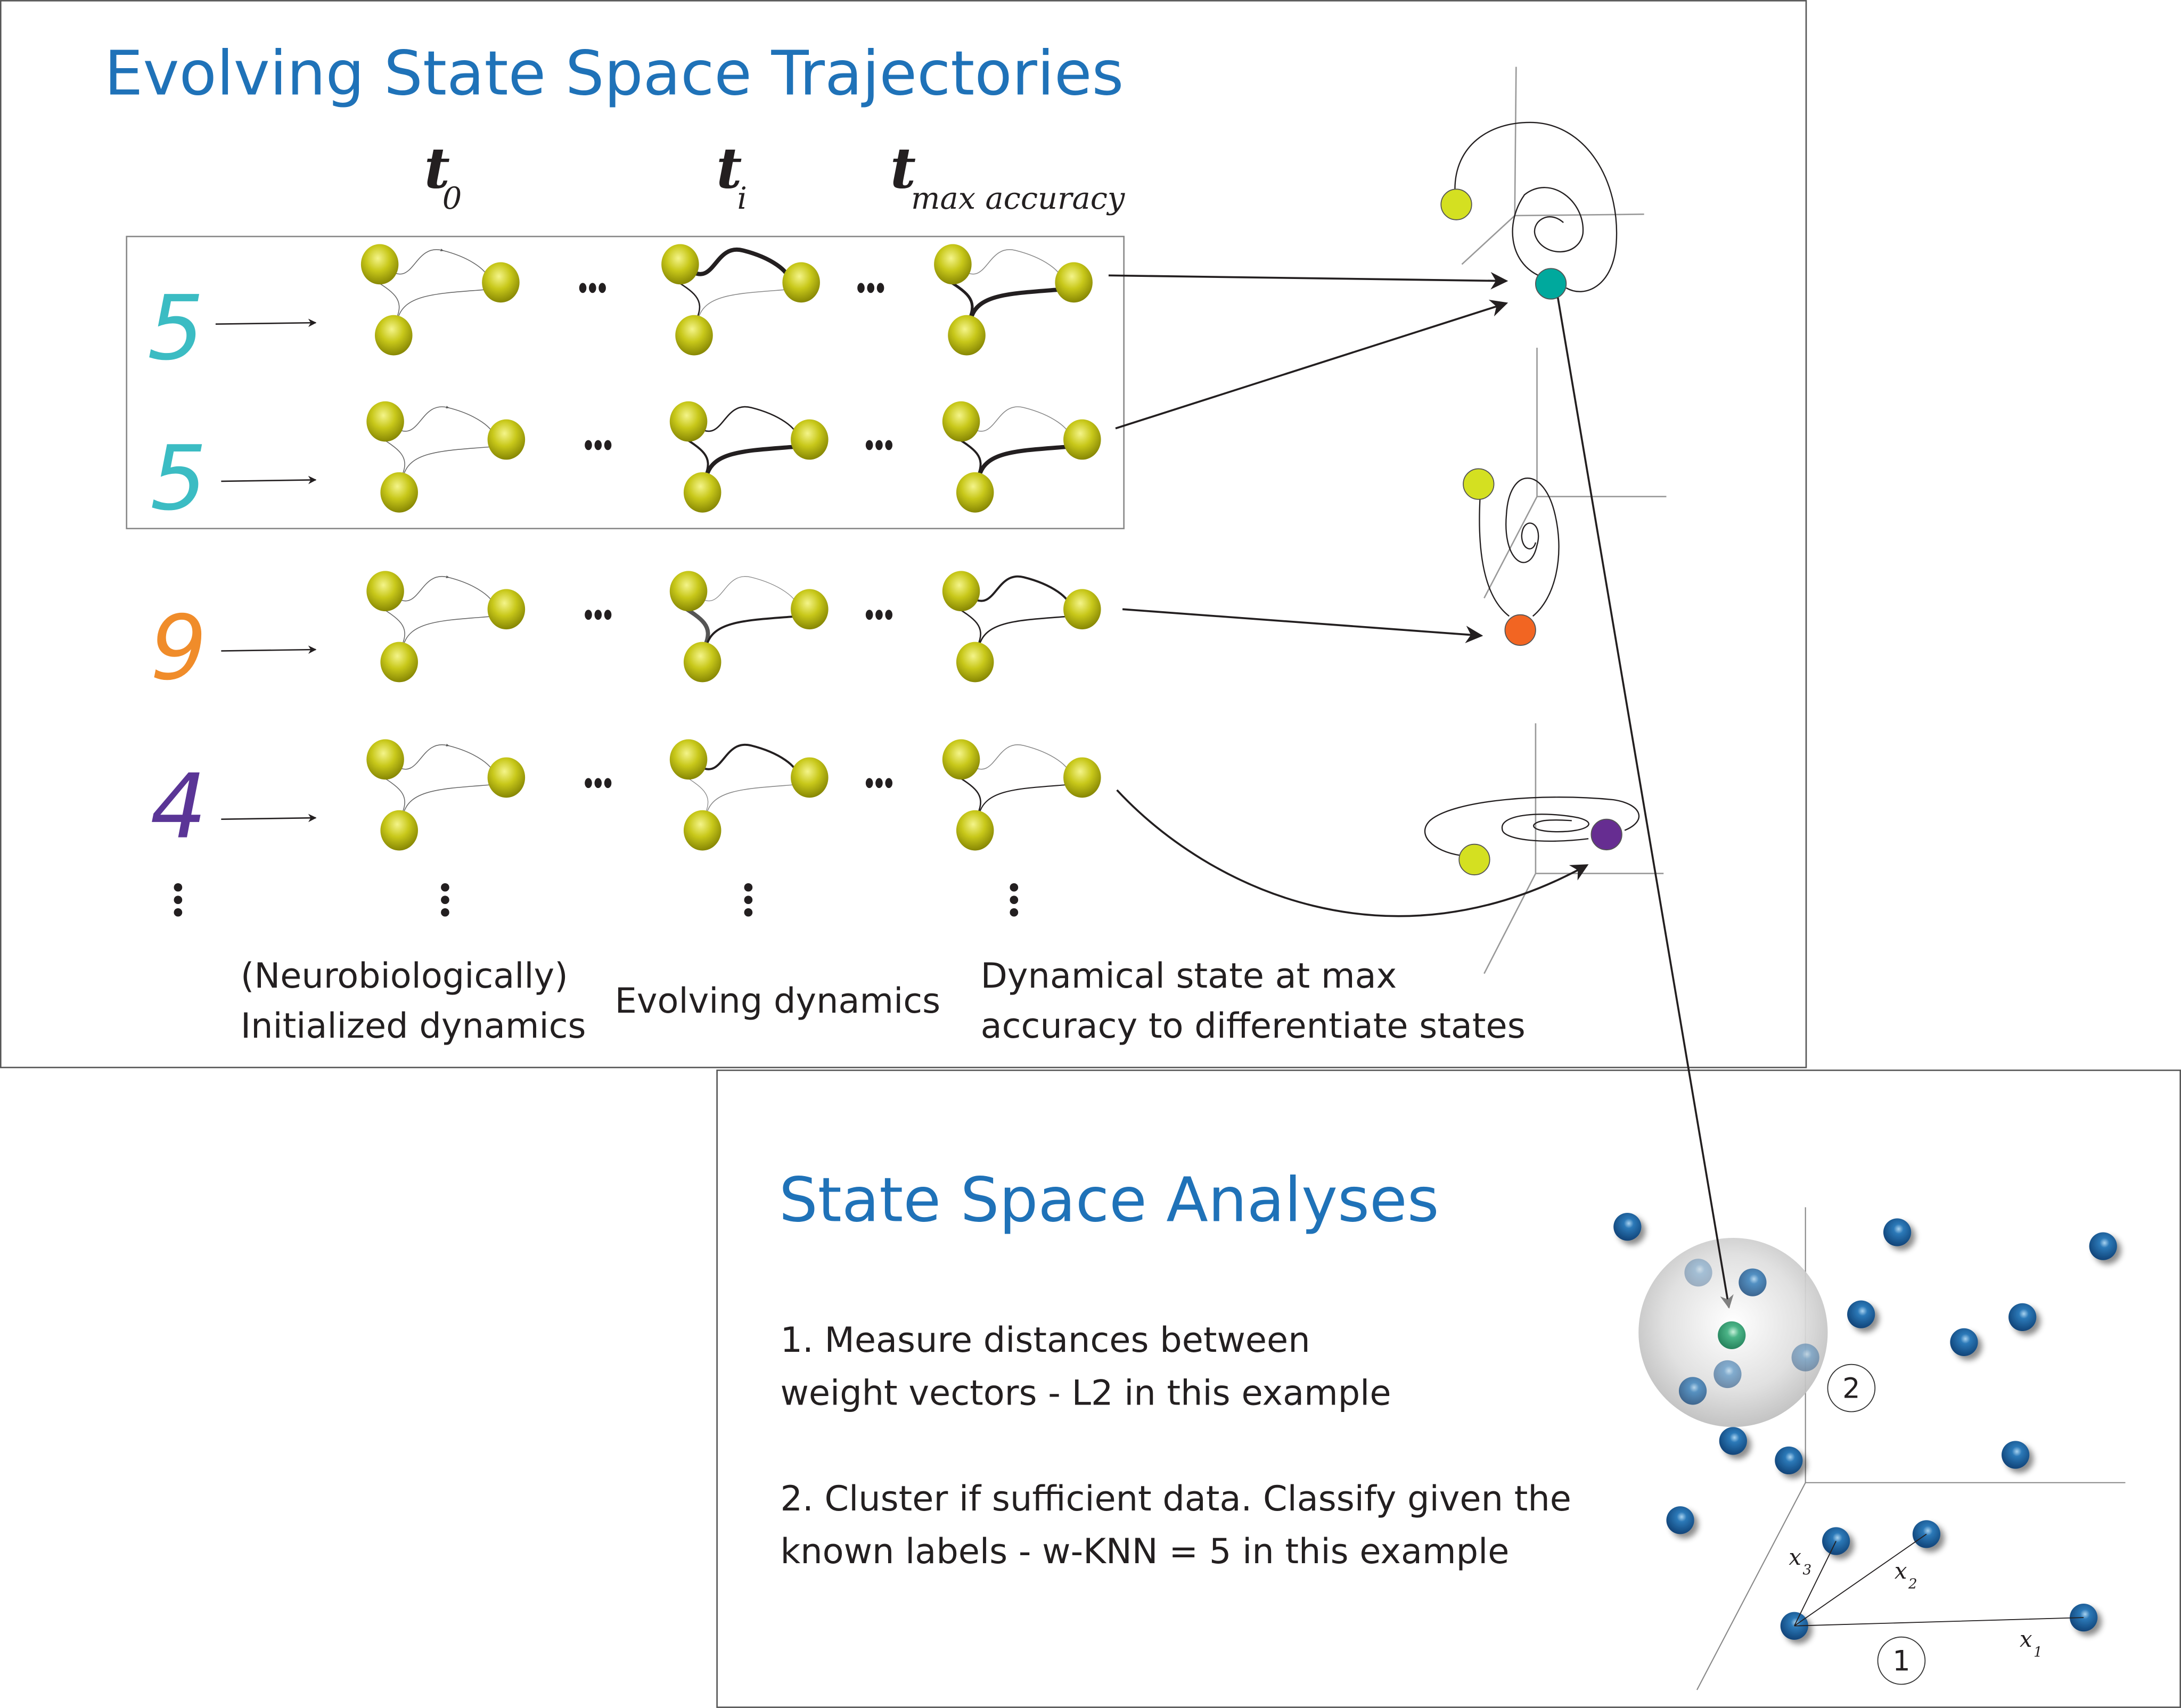  I want to click on time-label-ti: t i, so click(731, 176).